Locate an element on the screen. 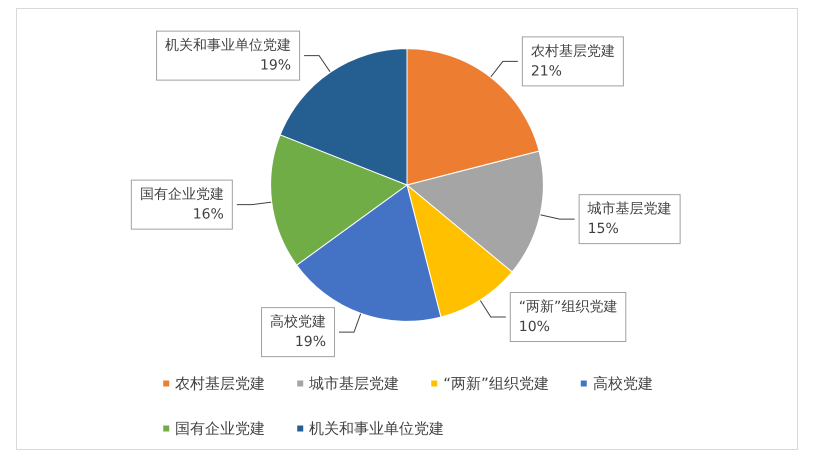 Image resolution: width=813 pixels, height=468 pixels. data-label: 10% is located at coordinates (534, 327).